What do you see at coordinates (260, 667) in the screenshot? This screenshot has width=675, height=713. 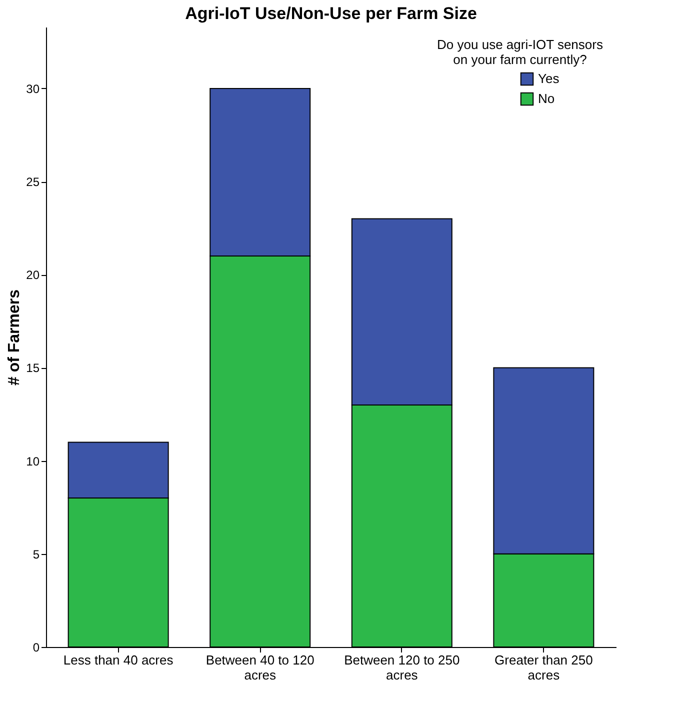 I see `x-tick-label: Between 40 to 120 acres` at bounding box center [260, 667].